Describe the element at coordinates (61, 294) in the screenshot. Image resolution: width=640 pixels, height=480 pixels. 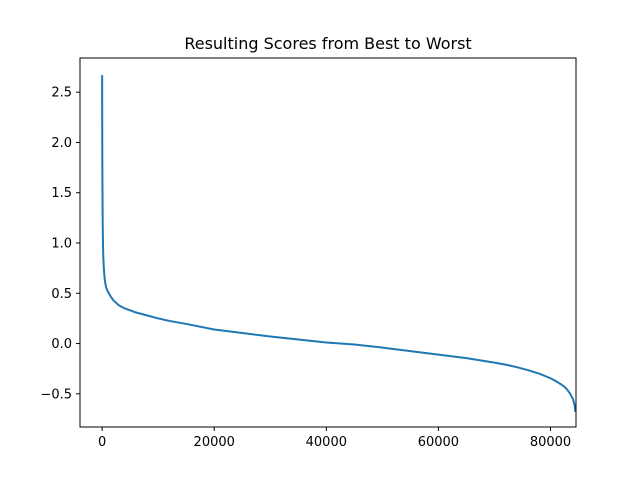
I see `y-tick-label: 0.5` at that location.